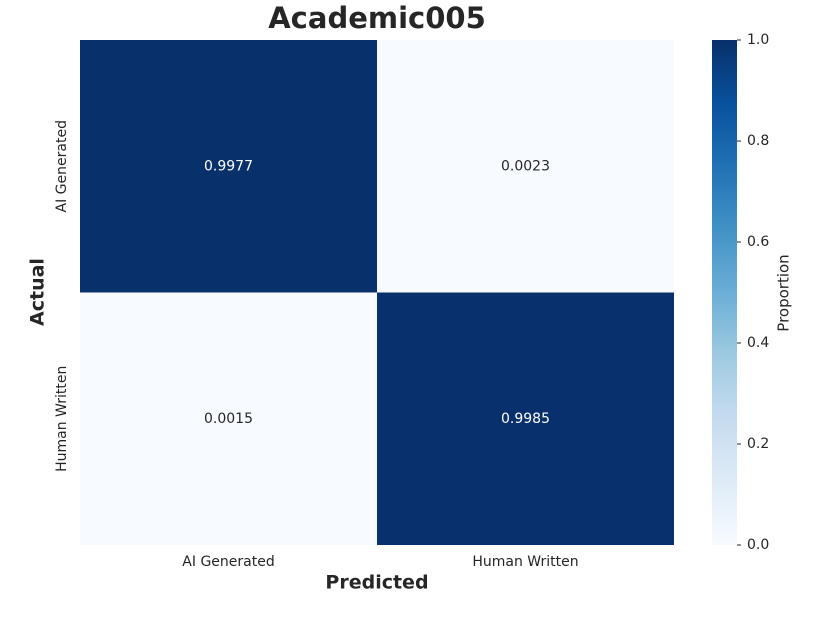 The height and width of the screenshot is (617, 822). I want to click on y-tick-label: Human Written, so click(62, 419).